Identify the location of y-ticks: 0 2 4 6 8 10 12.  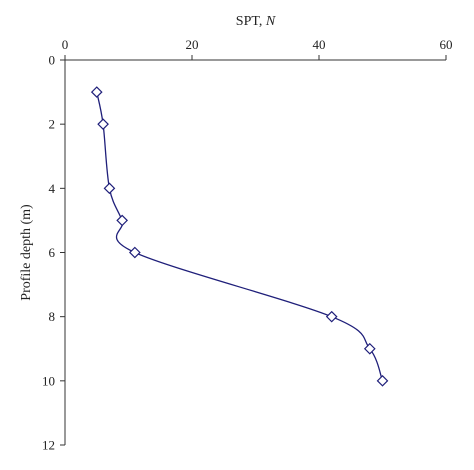
(53, 253).